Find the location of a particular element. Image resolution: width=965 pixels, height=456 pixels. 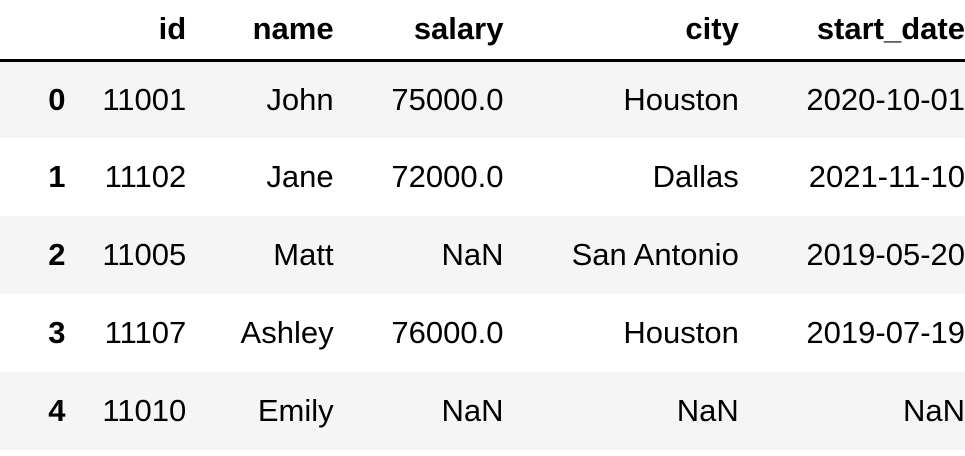

cell-start-date: 2019-07-19 is located at coordinates (885, 332).